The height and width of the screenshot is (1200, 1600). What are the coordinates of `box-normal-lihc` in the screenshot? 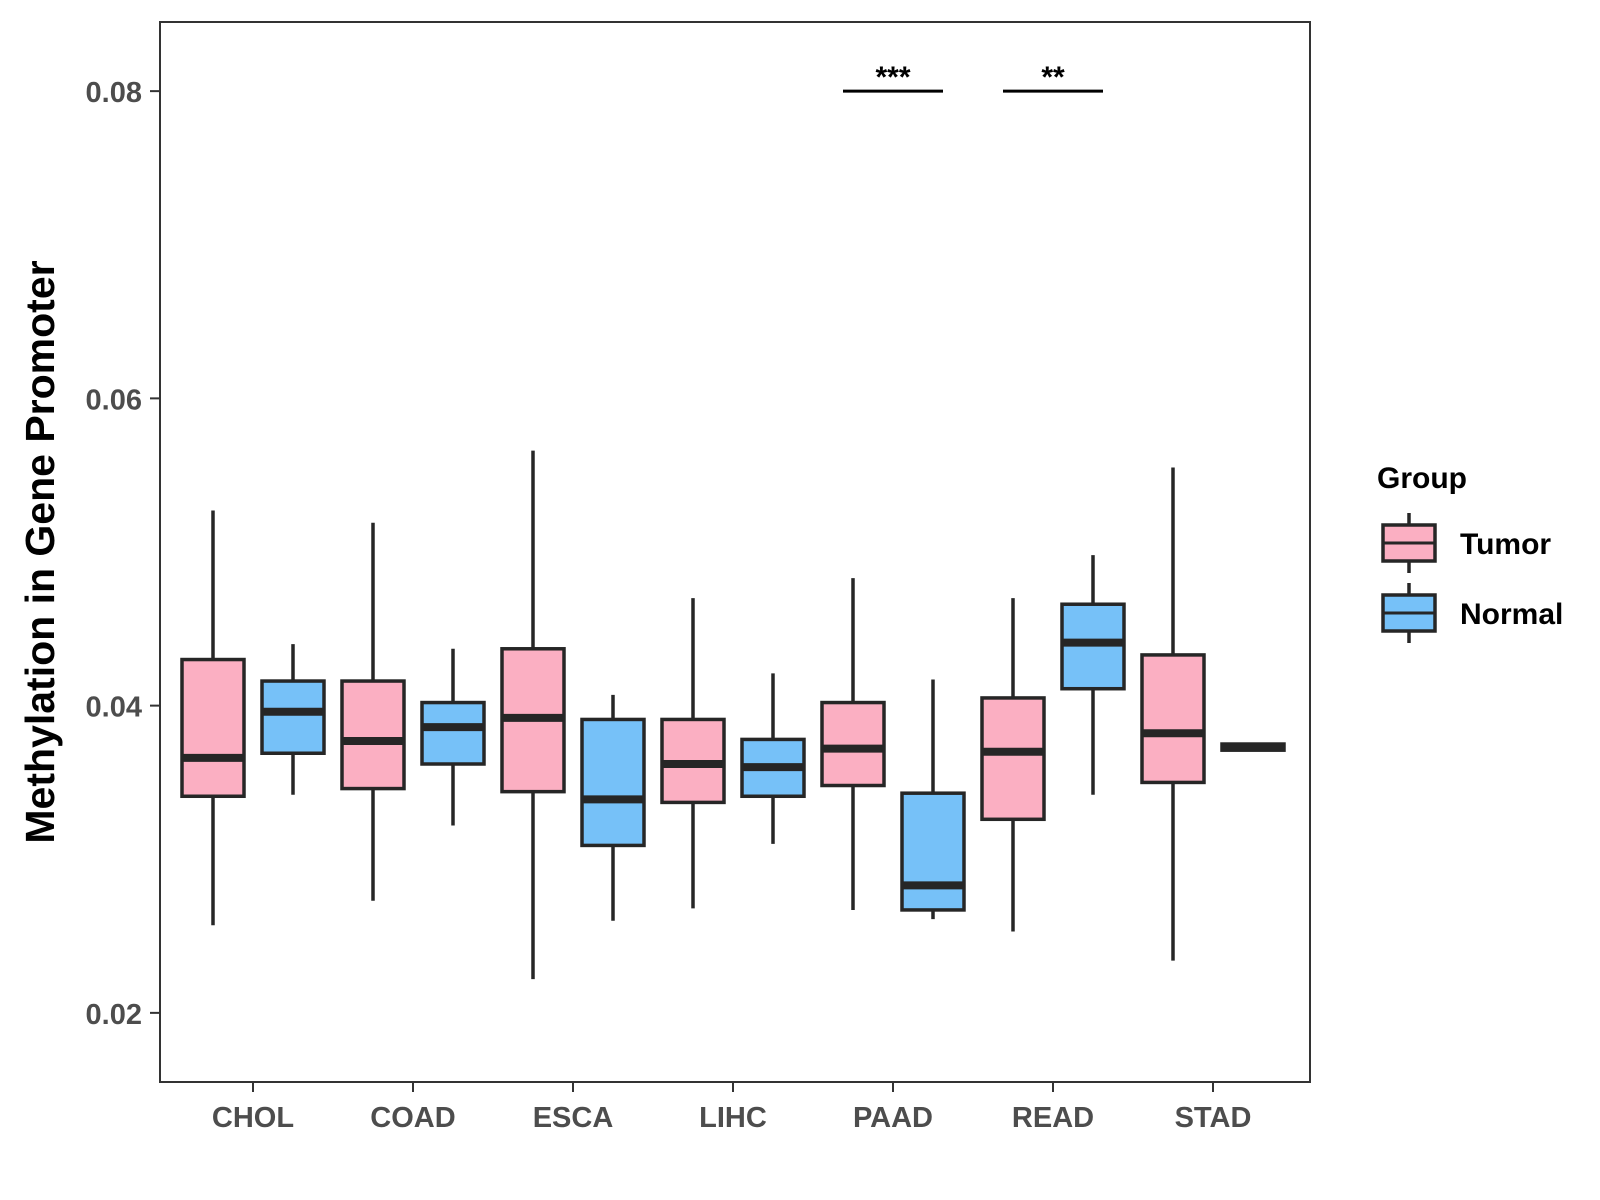 It's located at (773, 758).